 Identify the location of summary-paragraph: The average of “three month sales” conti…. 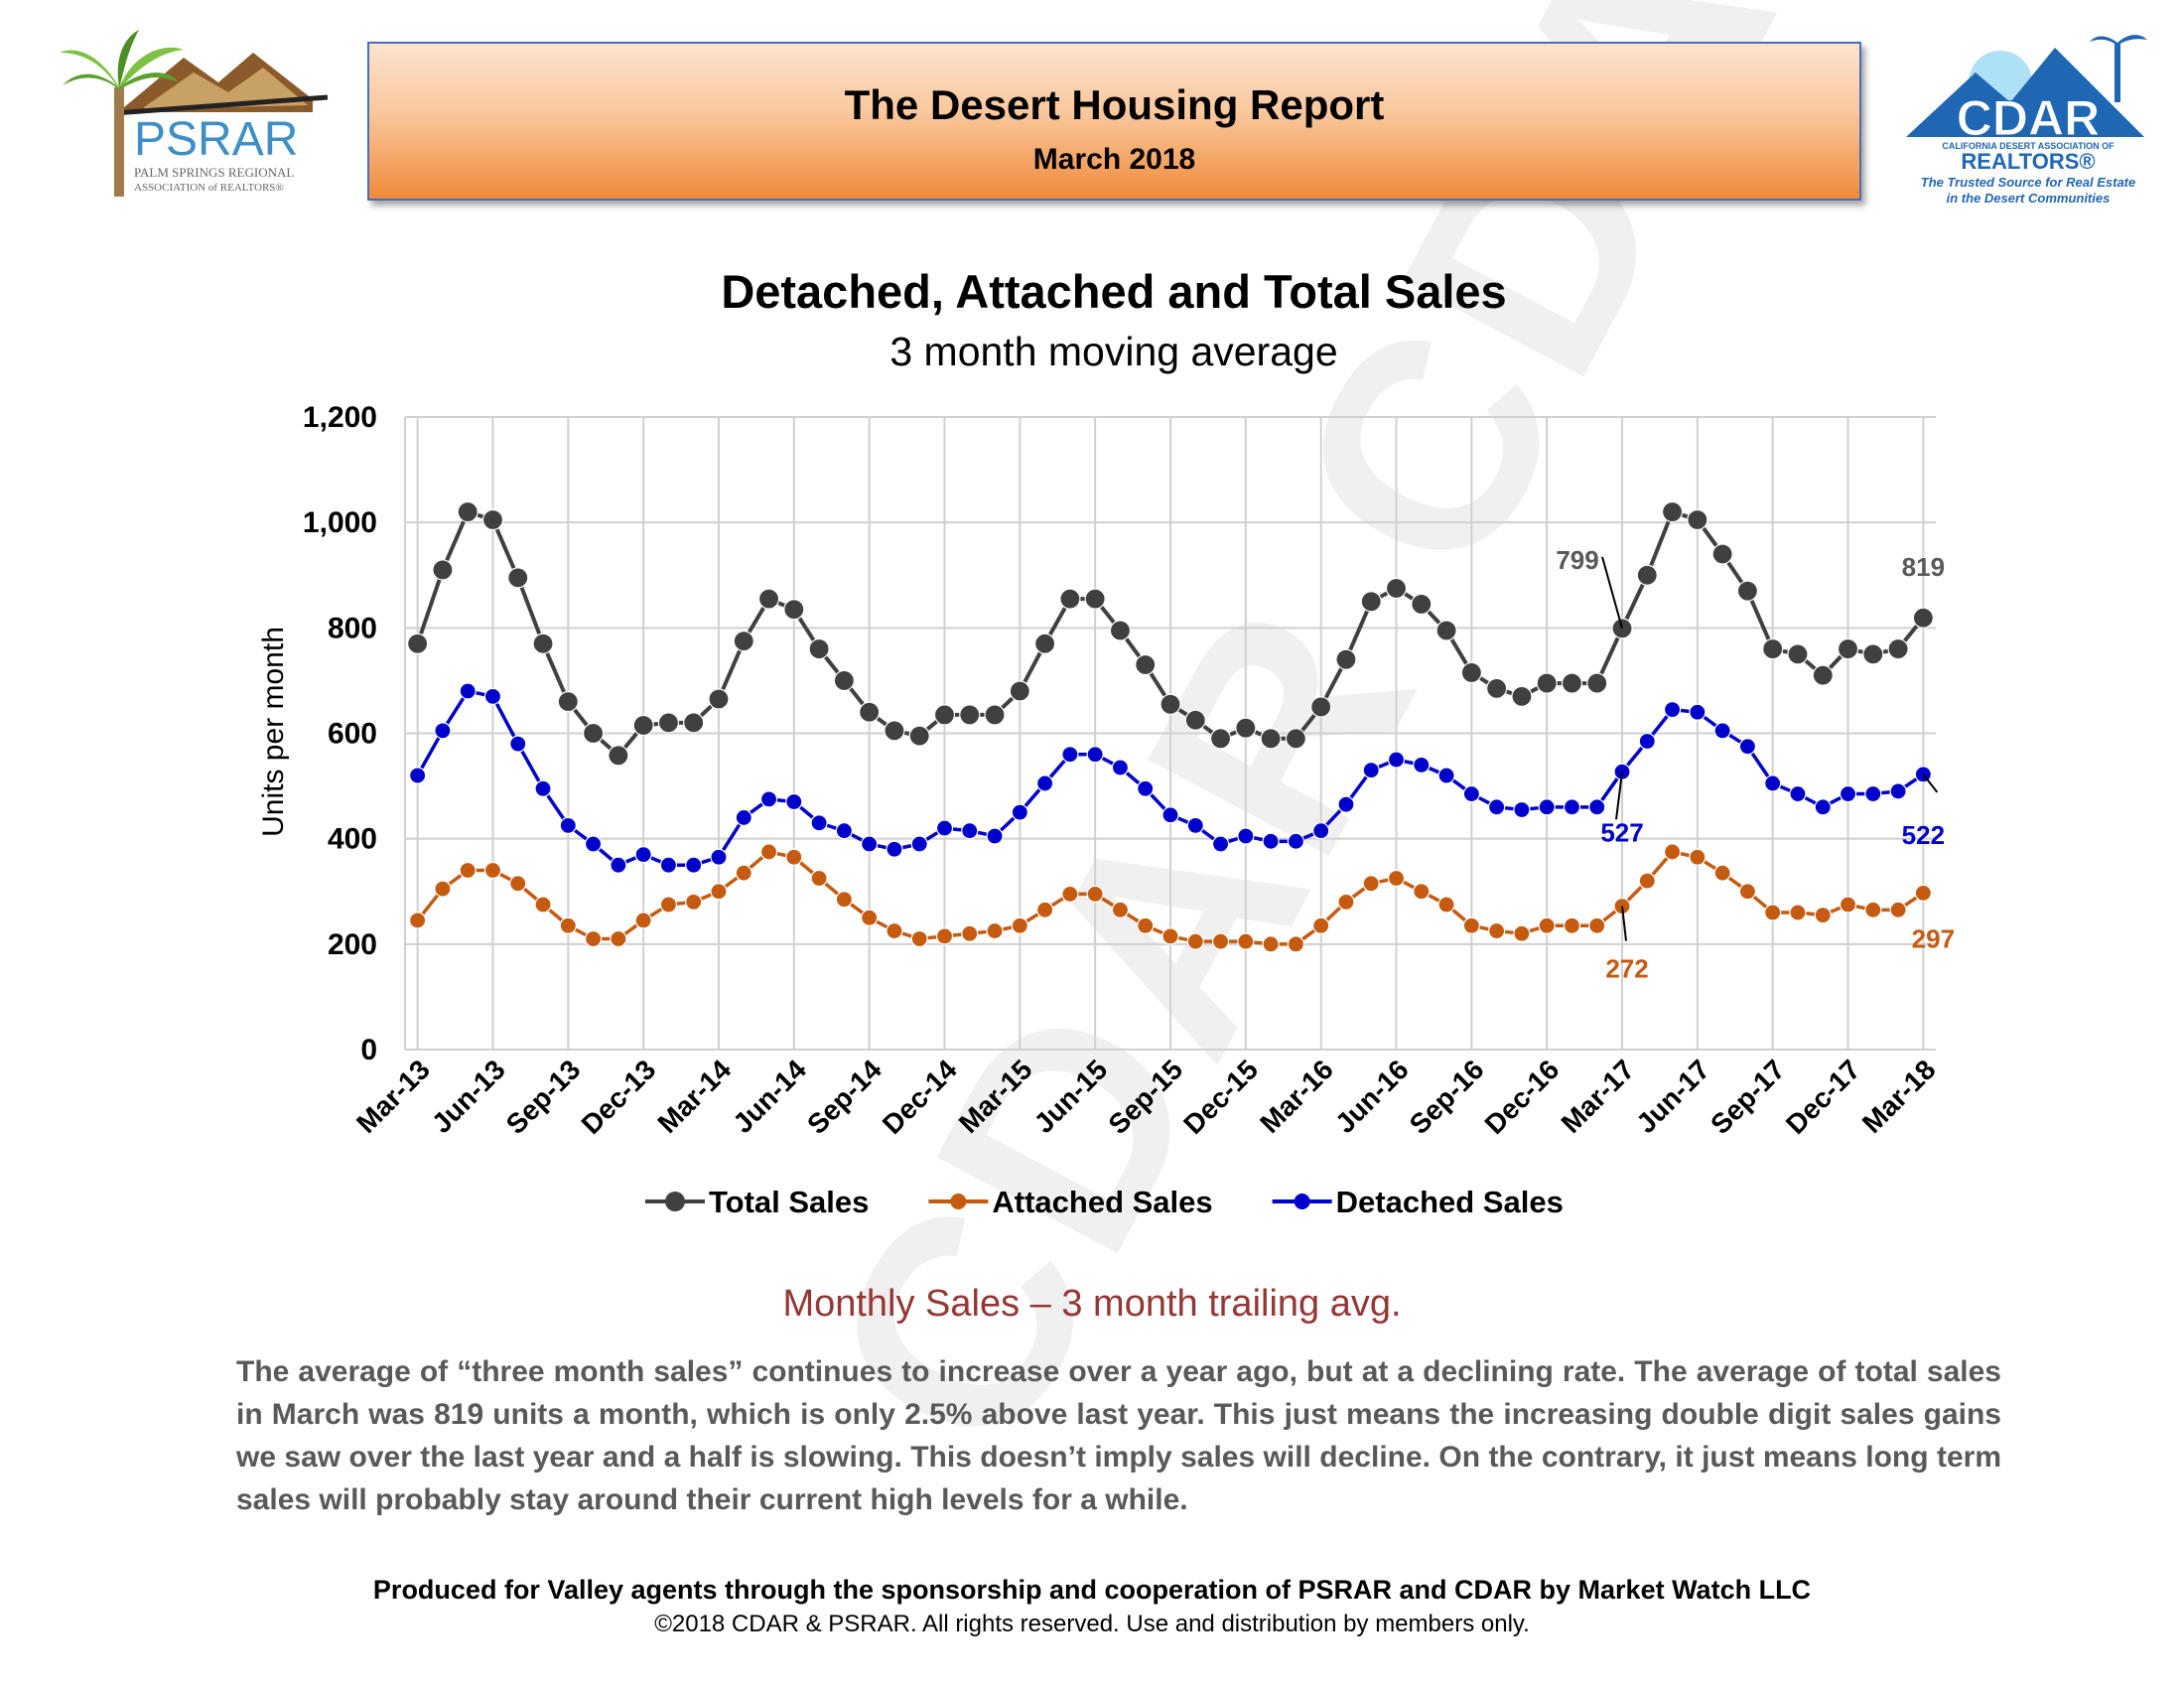
(1118, 1435).